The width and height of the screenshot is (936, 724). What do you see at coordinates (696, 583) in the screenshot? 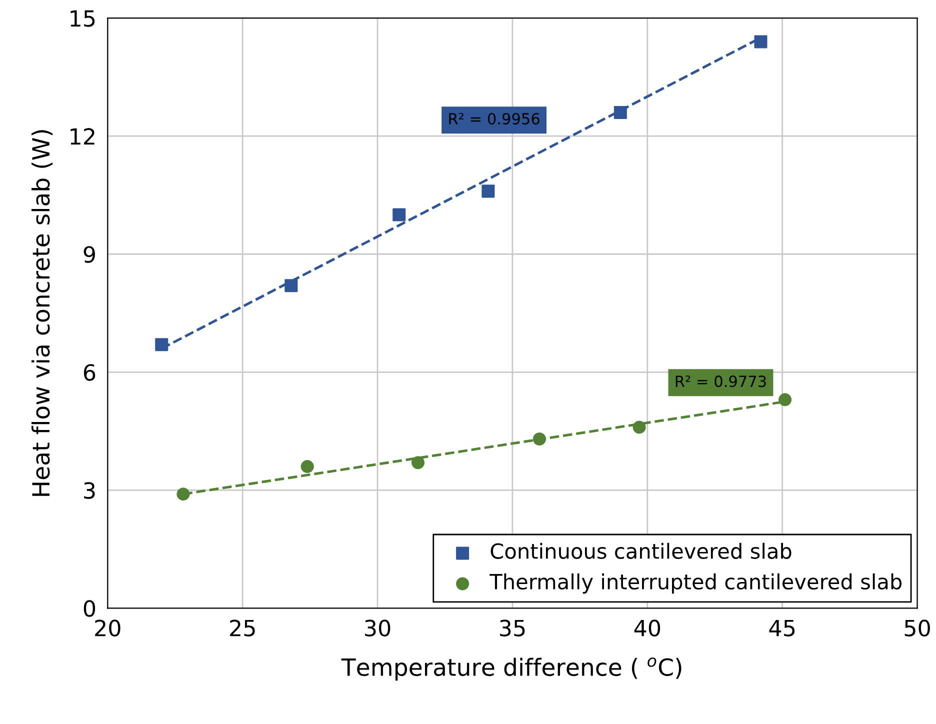
I see `legend-label: Thermally interrupted cantilevered slab` at bounding box center [696, 583].